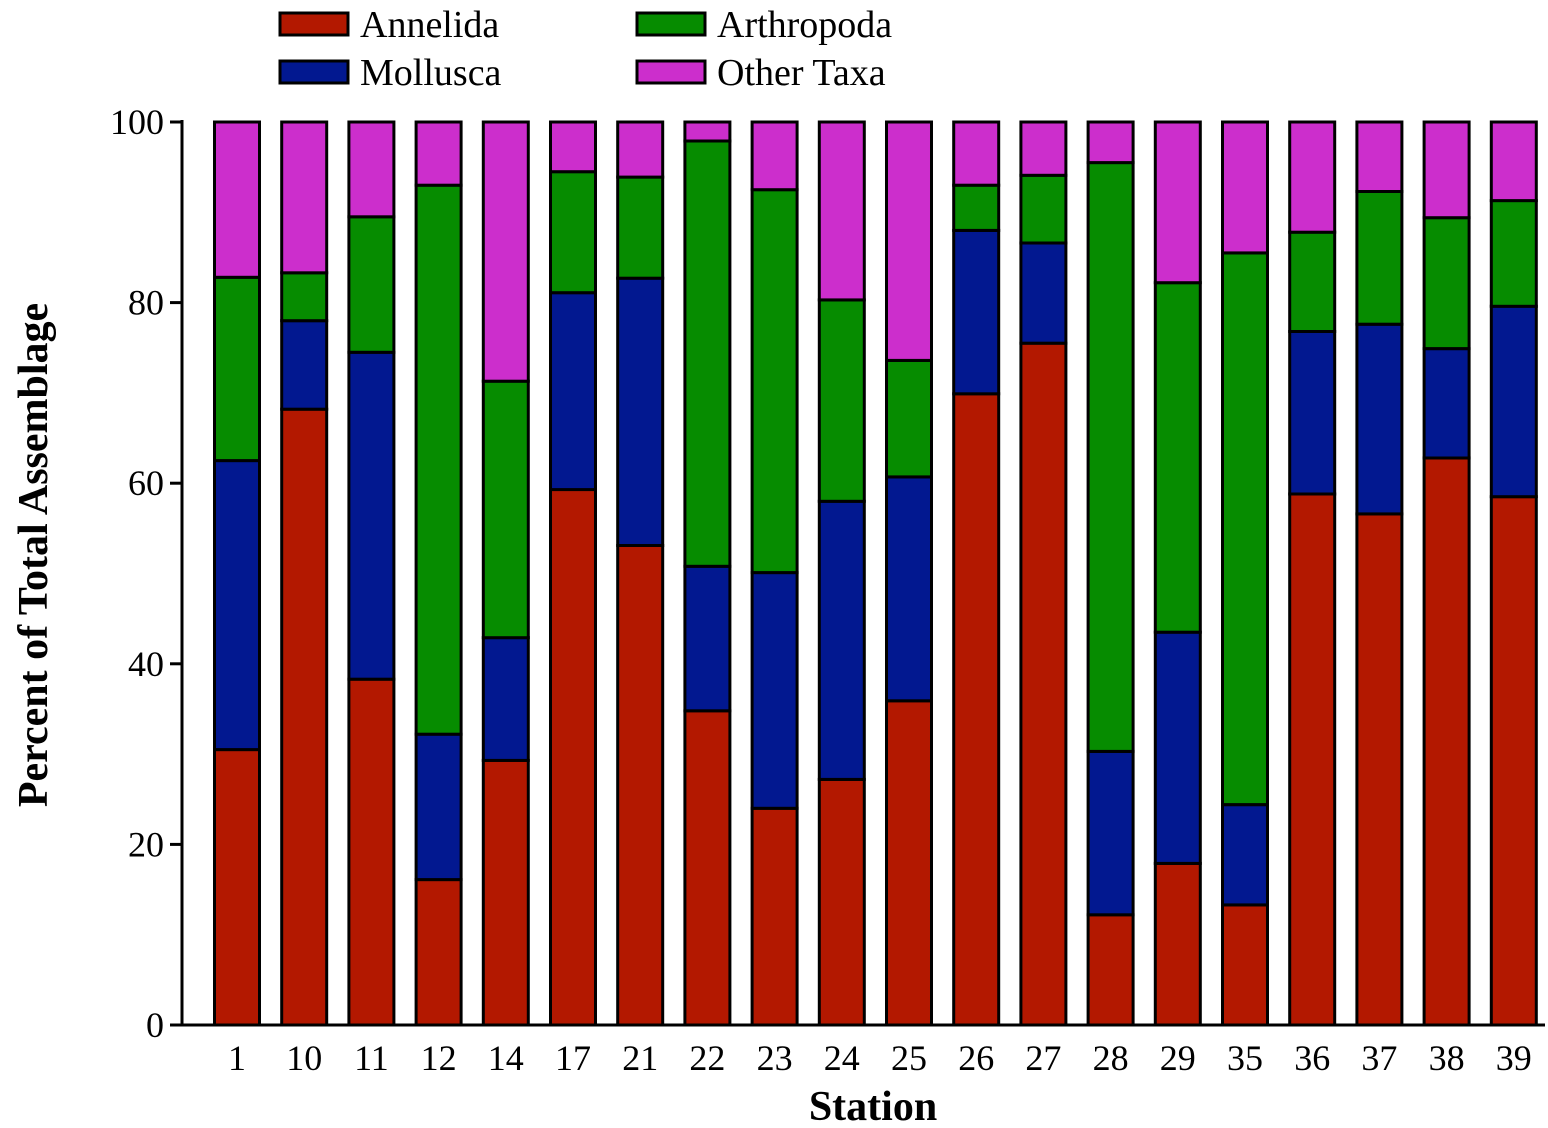  I want to click on y-tick-label-0: 0, so click(155, 1025).